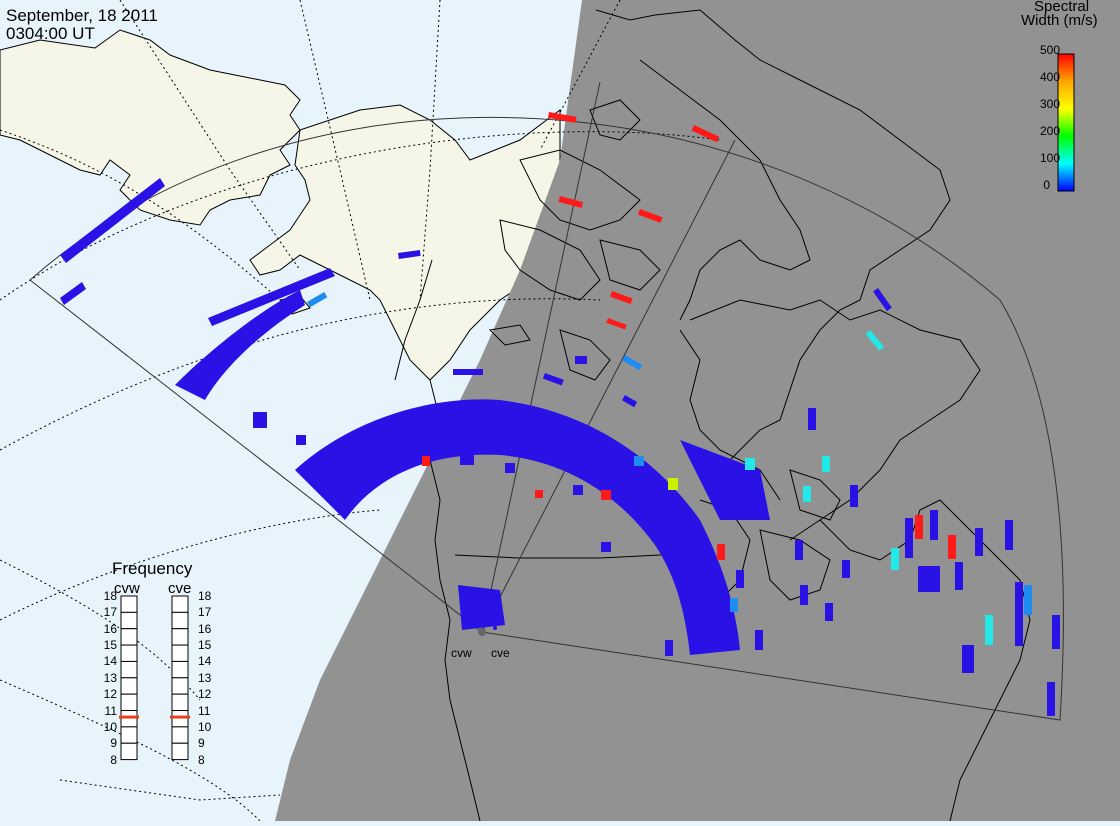 The width and height of the screenshot is (1120, 826). Describe the element at coordinates (1046, 185) in the screenshot. I see `colorbar-tick-0: 0` at that location.